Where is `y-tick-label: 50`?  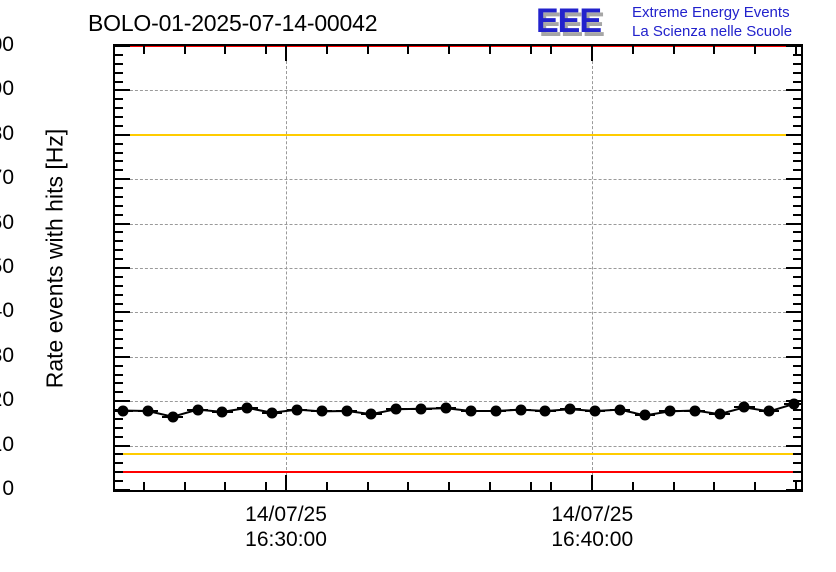 y-tick-label: 50 is located at coordinates (7, 266).